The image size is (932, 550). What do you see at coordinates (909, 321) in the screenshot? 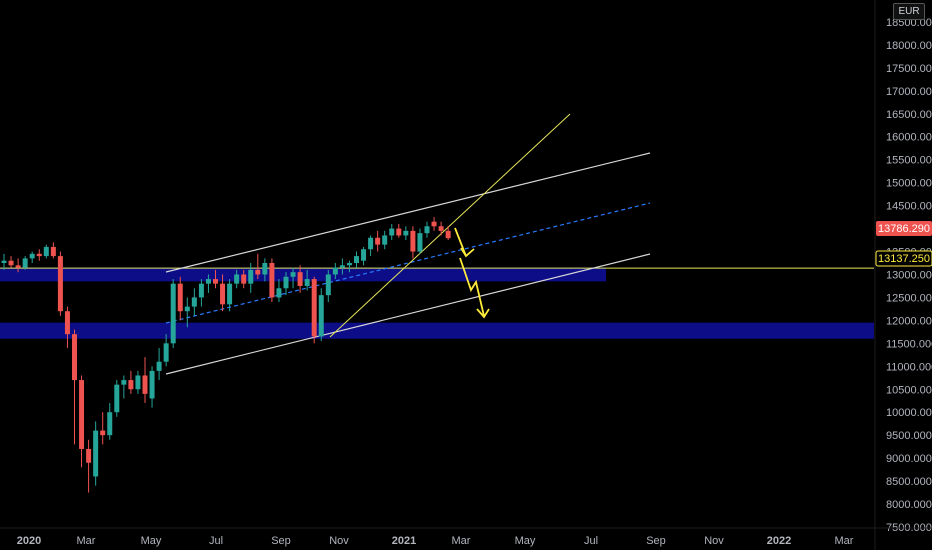
I see `y-tick-label: 12000.000` at bounding box center [909, 321].